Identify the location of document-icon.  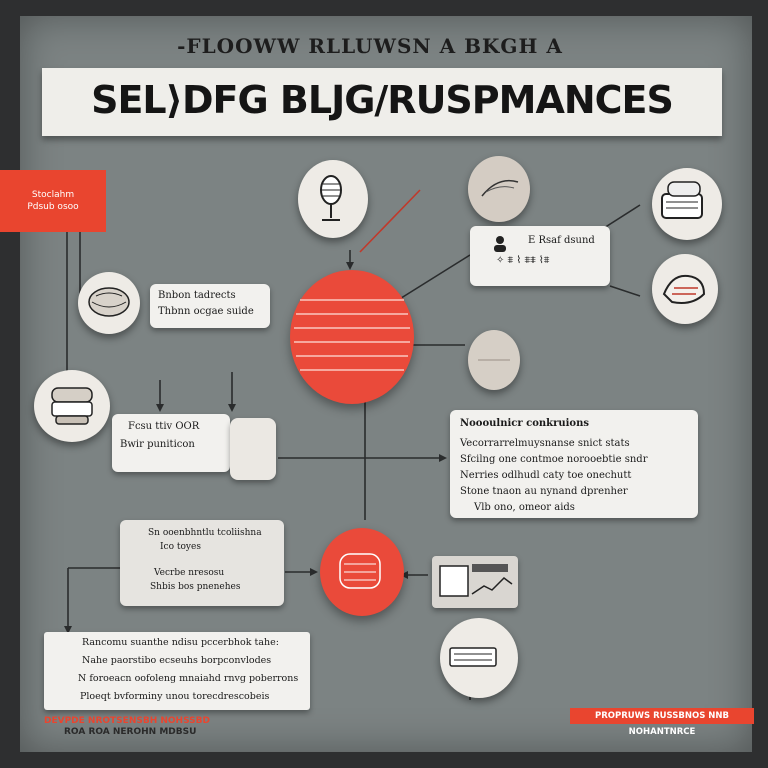
(494, 360).